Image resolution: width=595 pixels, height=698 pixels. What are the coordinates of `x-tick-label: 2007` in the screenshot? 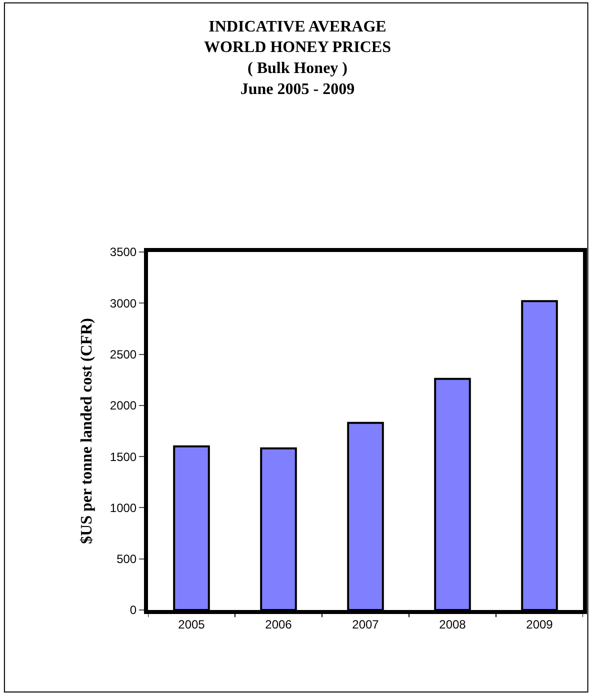 It's located at (366, 624).